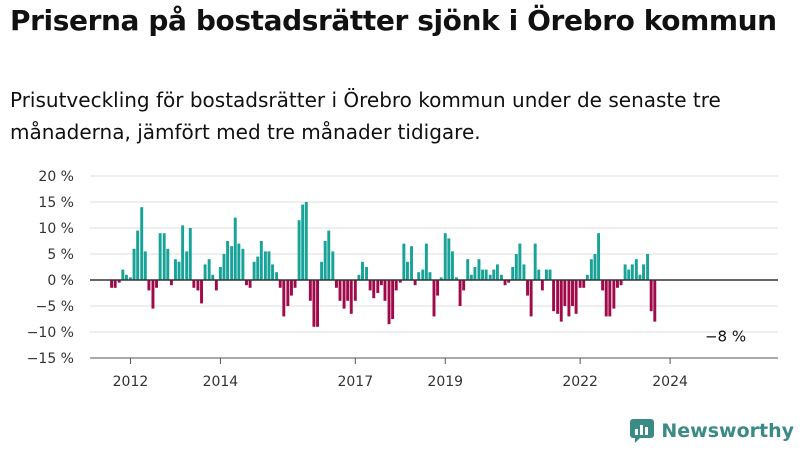 This screenshot has width=800, height=450. Describe the element at coordinates (670, 382) in the screenshot. I see `x-tick-label: 2024` at that location.